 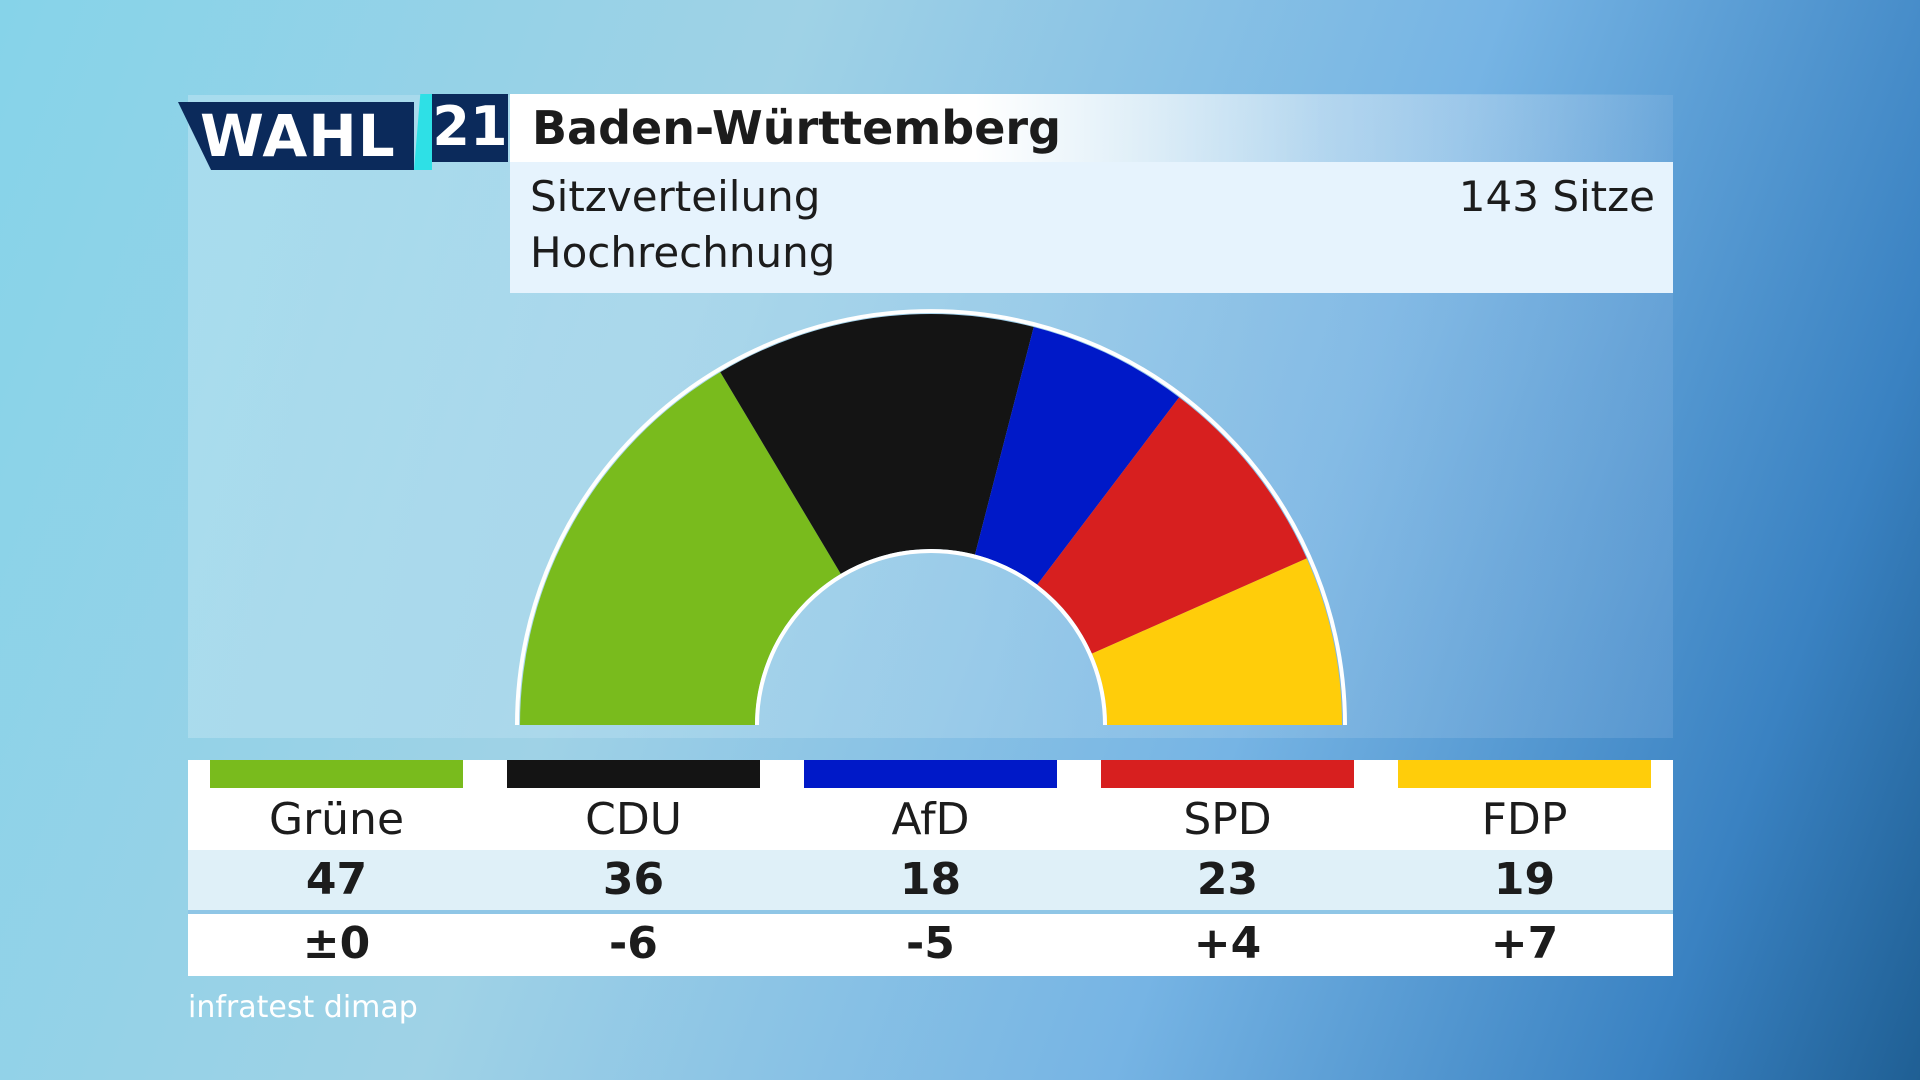 What do you see at coordinates (1524, 879) in the screenshot?
I see `seat-count: 19` at bounding box center [1524, 879].